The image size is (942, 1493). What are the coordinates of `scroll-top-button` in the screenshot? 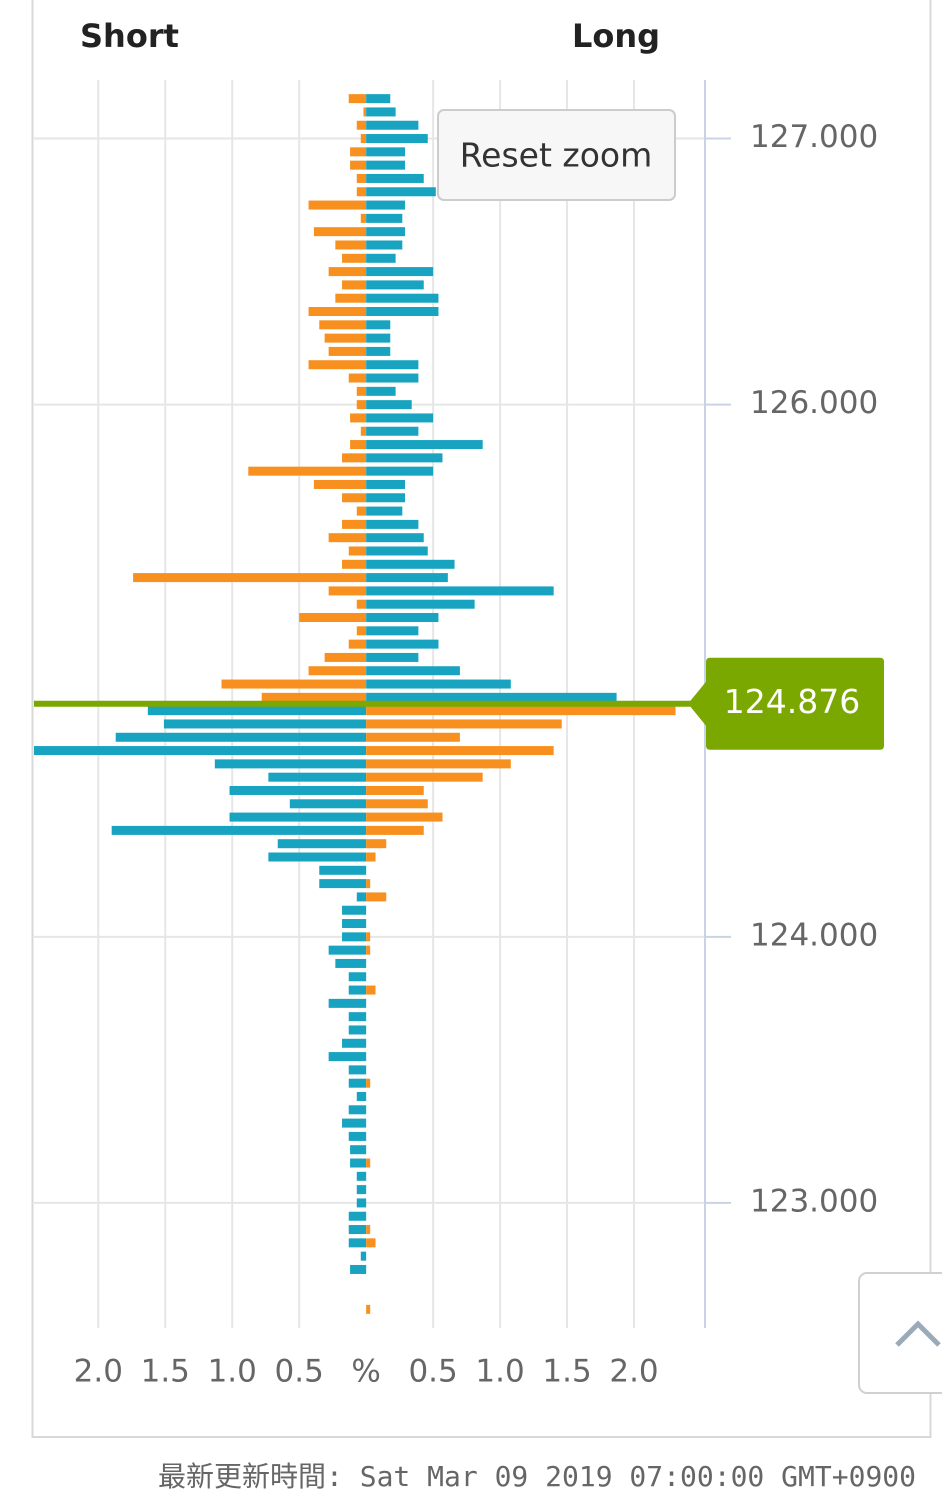 It's located at (900, 1333).